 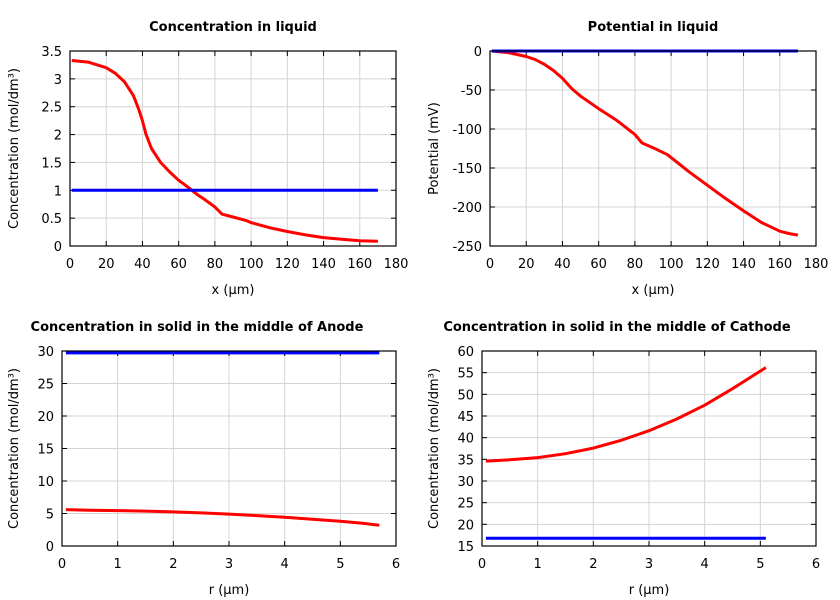 I want to click on y-tick-label: 1, so click(x=58, y=191).